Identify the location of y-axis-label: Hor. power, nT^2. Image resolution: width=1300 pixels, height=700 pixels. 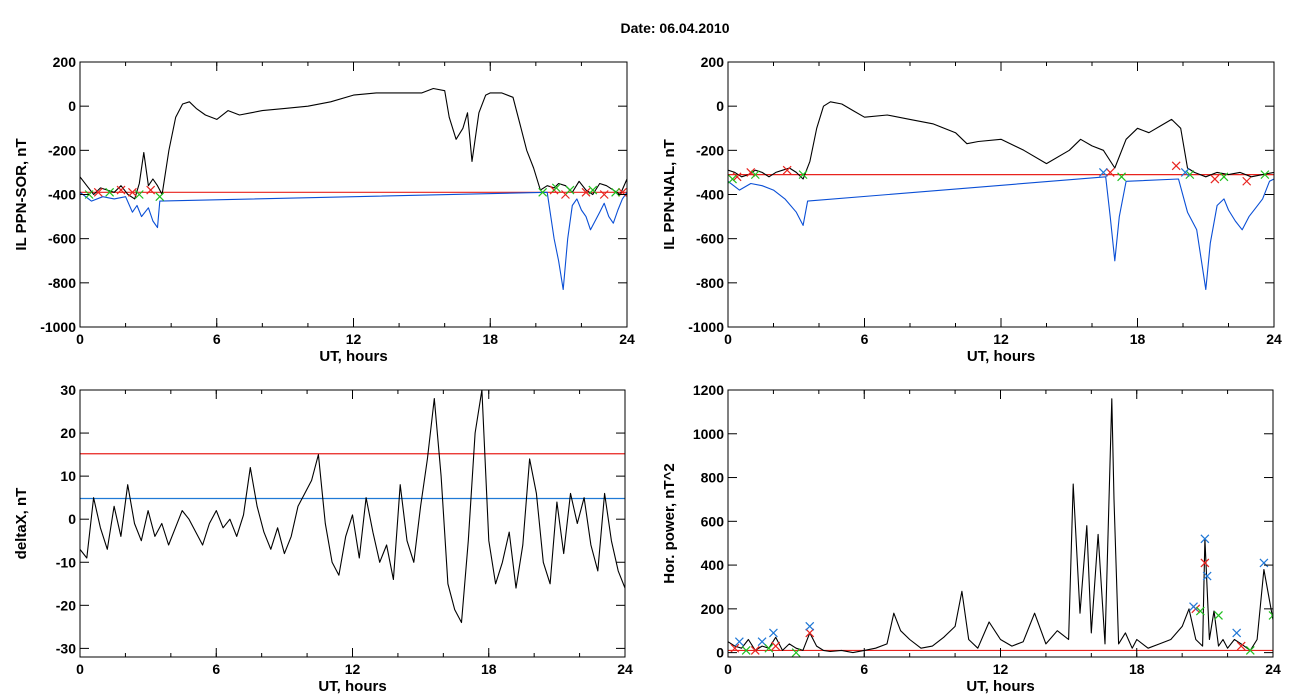
(669, 523).